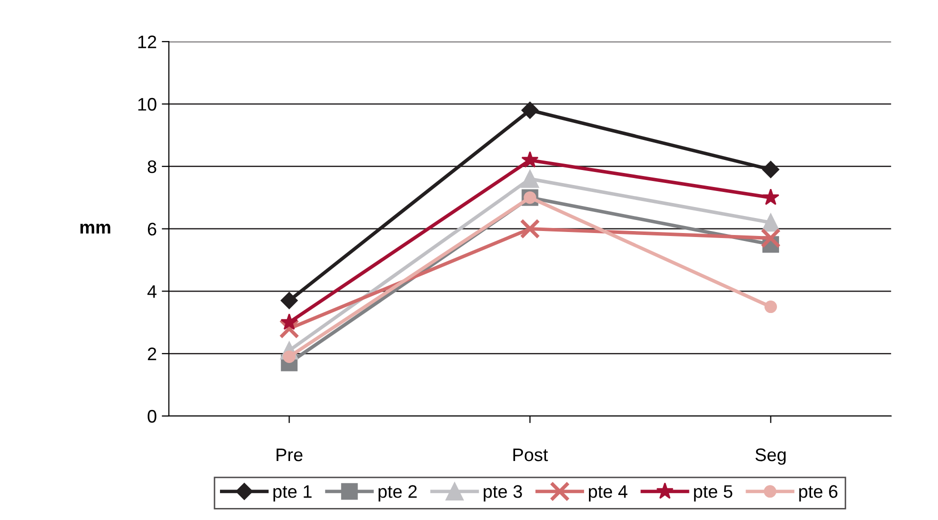  Describe the element at coordinates (530, 455) in the screenshot. I see `x-tick-label: Post` at that location.